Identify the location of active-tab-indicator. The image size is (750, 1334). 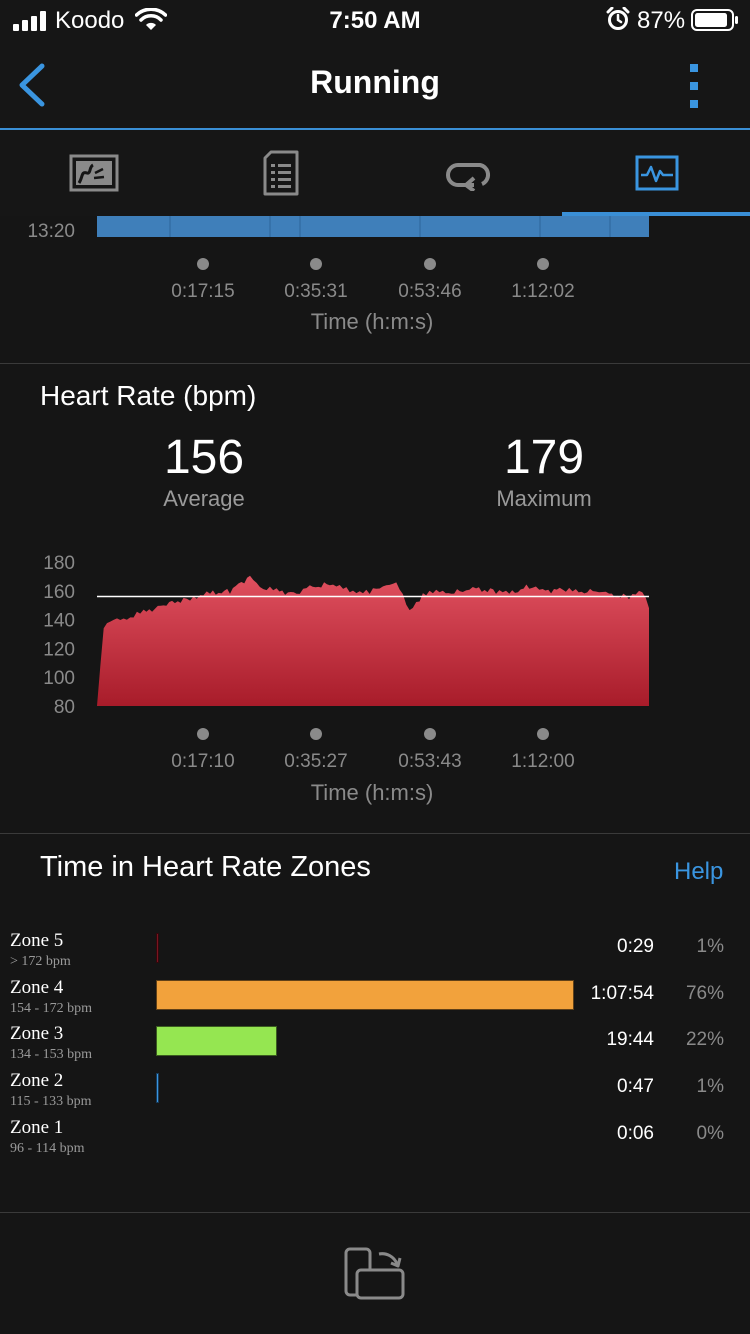
(656, 214).